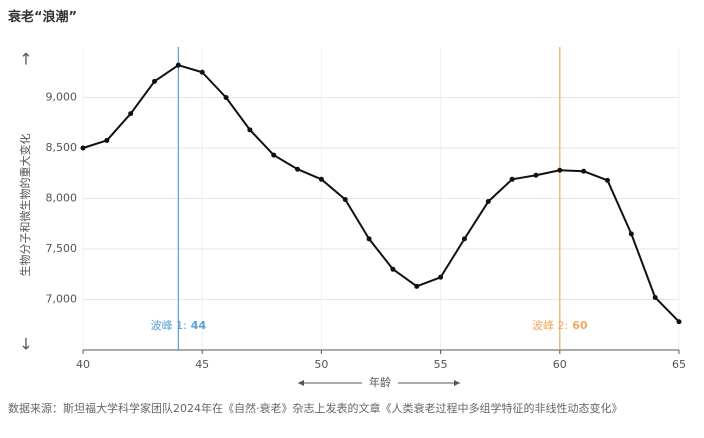  Describe the element at coordinates (62, 299) in the screenshot. I see `y-tick-label: 7,000` at that location.